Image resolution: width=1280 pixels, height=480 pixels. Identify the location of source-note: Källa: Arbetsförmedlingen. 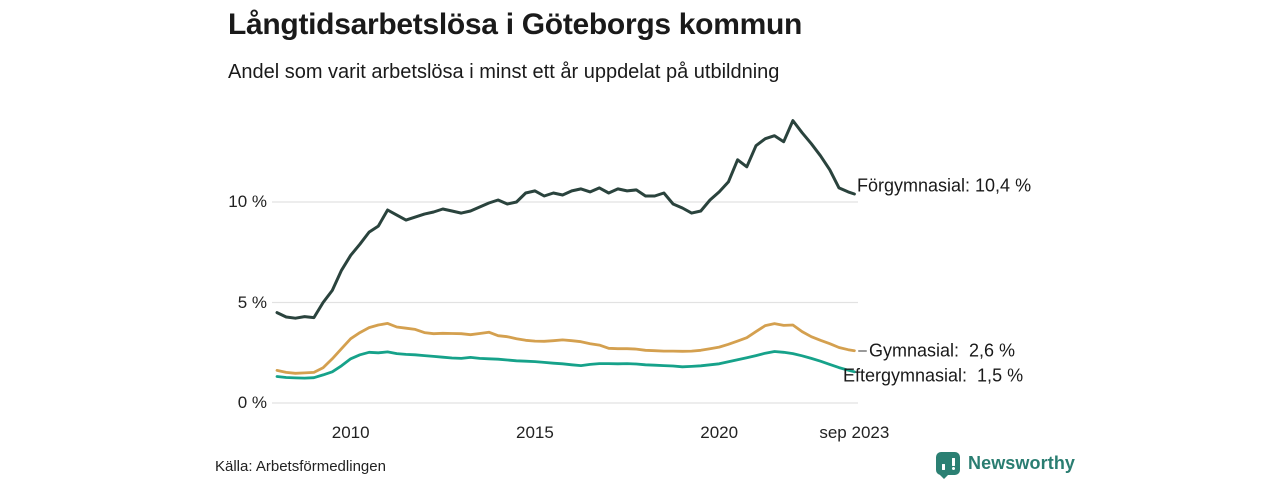
(300, 466).